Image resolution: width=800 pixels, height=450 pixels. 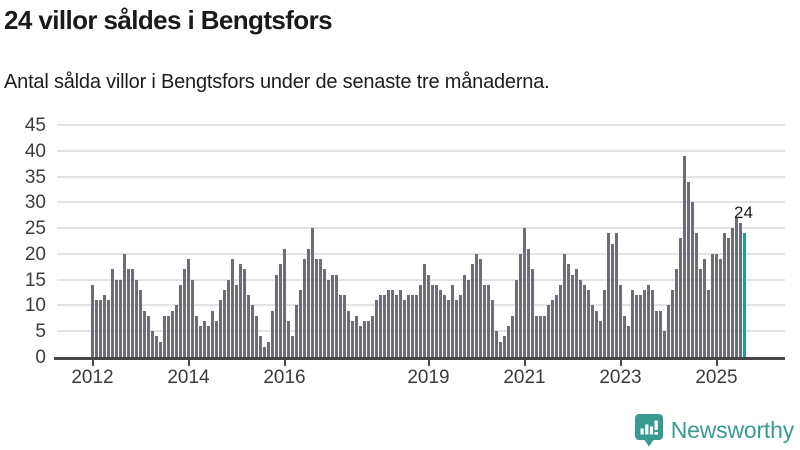 What do you see at coordinates (524, 377) in the screenshot?
I see `x-tick-label: 2021` at bounding box center [524, 377].